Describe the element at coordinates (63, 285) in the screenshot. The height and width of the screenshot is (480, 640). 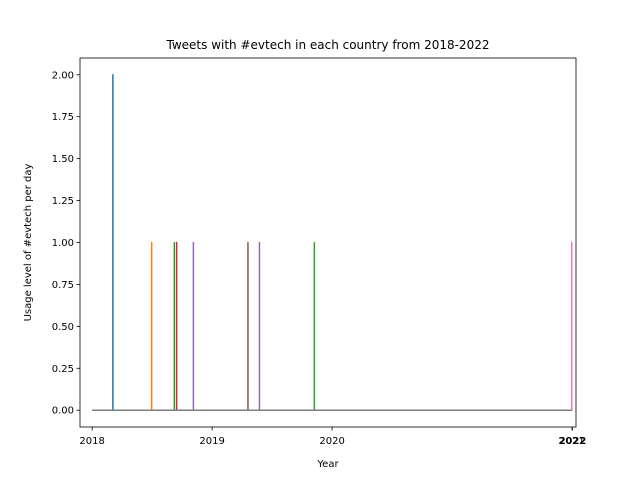
I see `y-tick-label: 0.75` at that location.